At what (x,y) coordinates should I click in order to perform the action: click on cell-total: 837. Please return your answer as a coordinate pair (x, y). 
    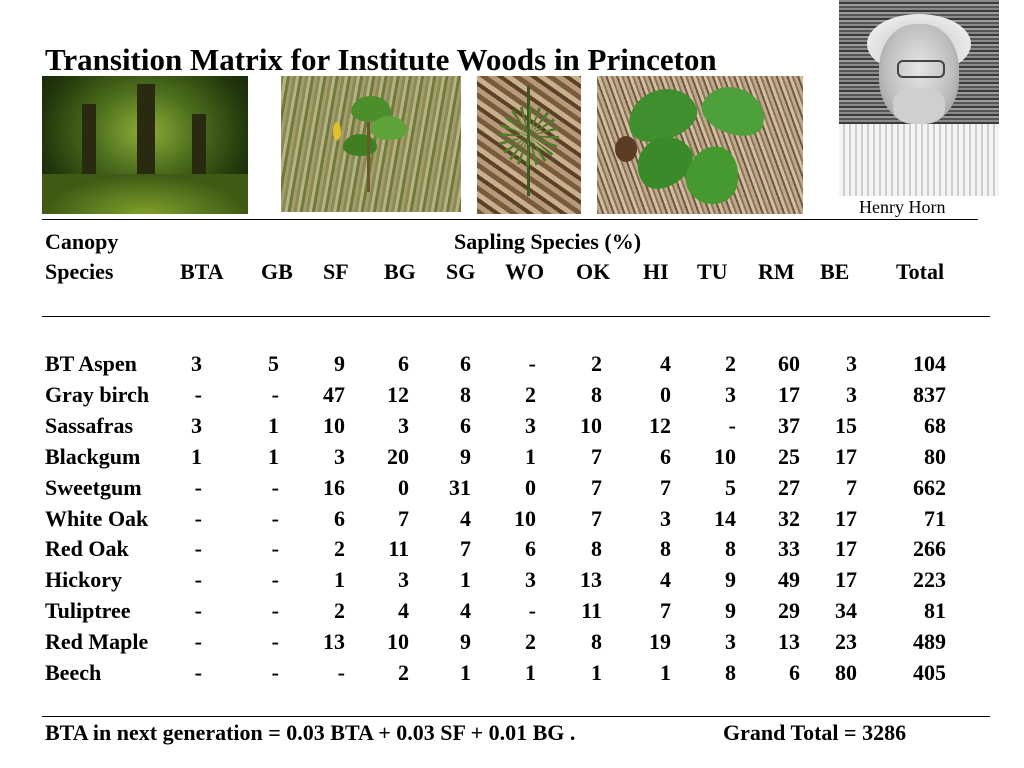
    Looking at the image, I should click on (929, 394).